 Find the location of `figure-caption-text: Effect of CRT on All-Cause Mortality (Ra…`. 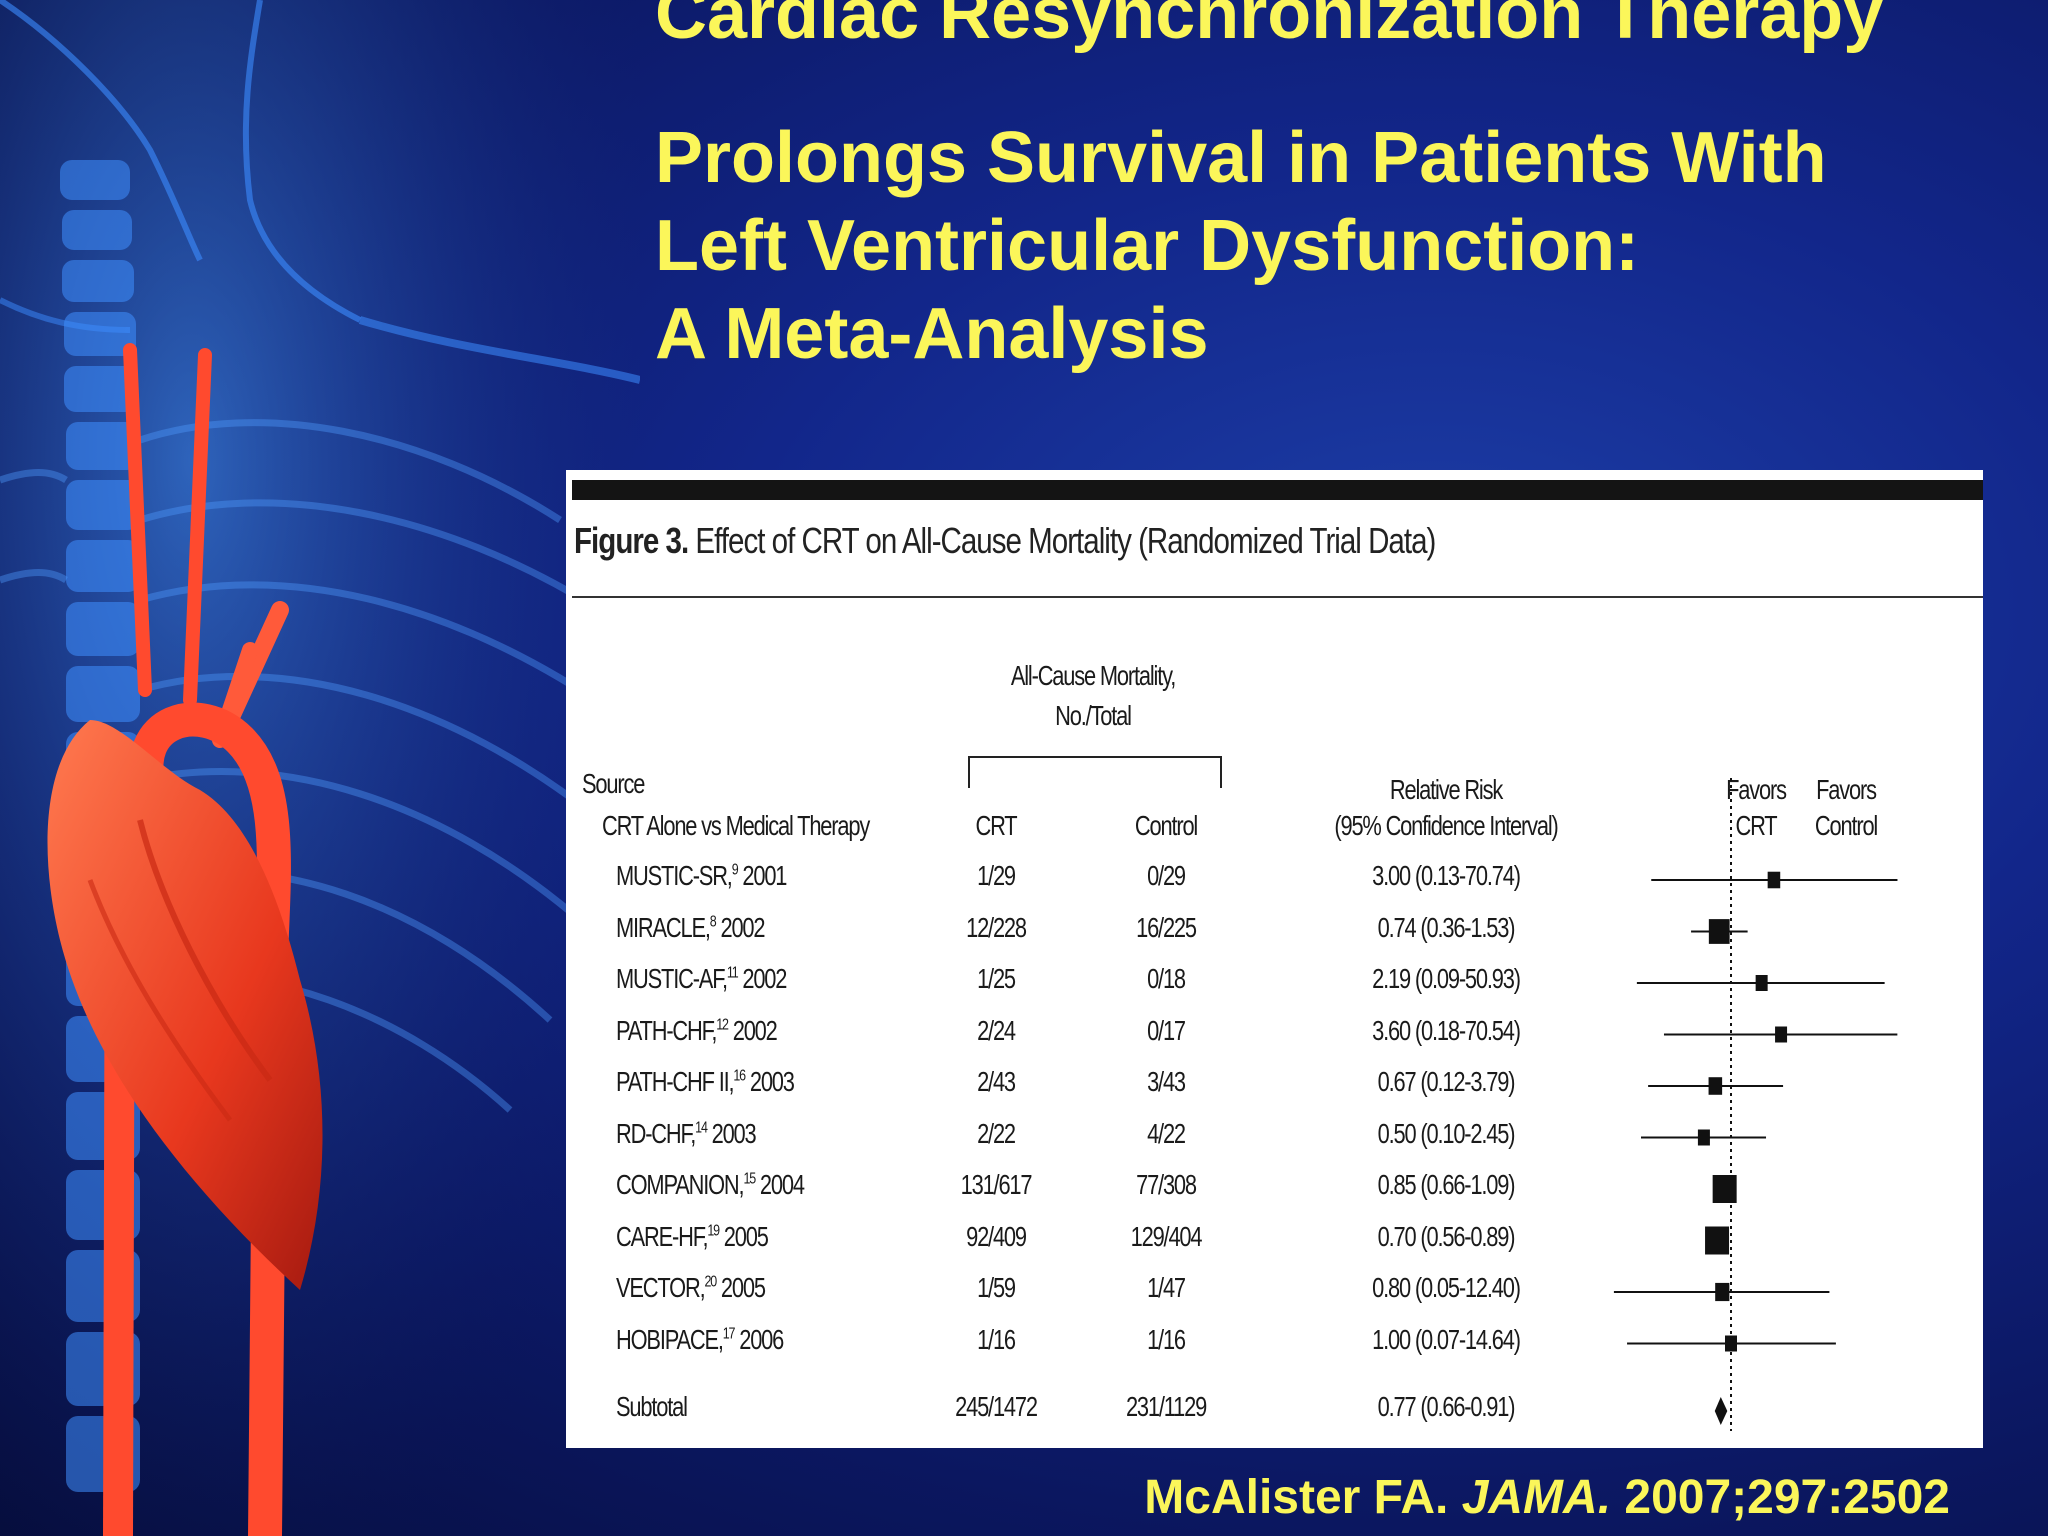

figure-caption-text: Effect of CRT on All-Cause Mortality (Ra… is located at coordinates (1065, 540).